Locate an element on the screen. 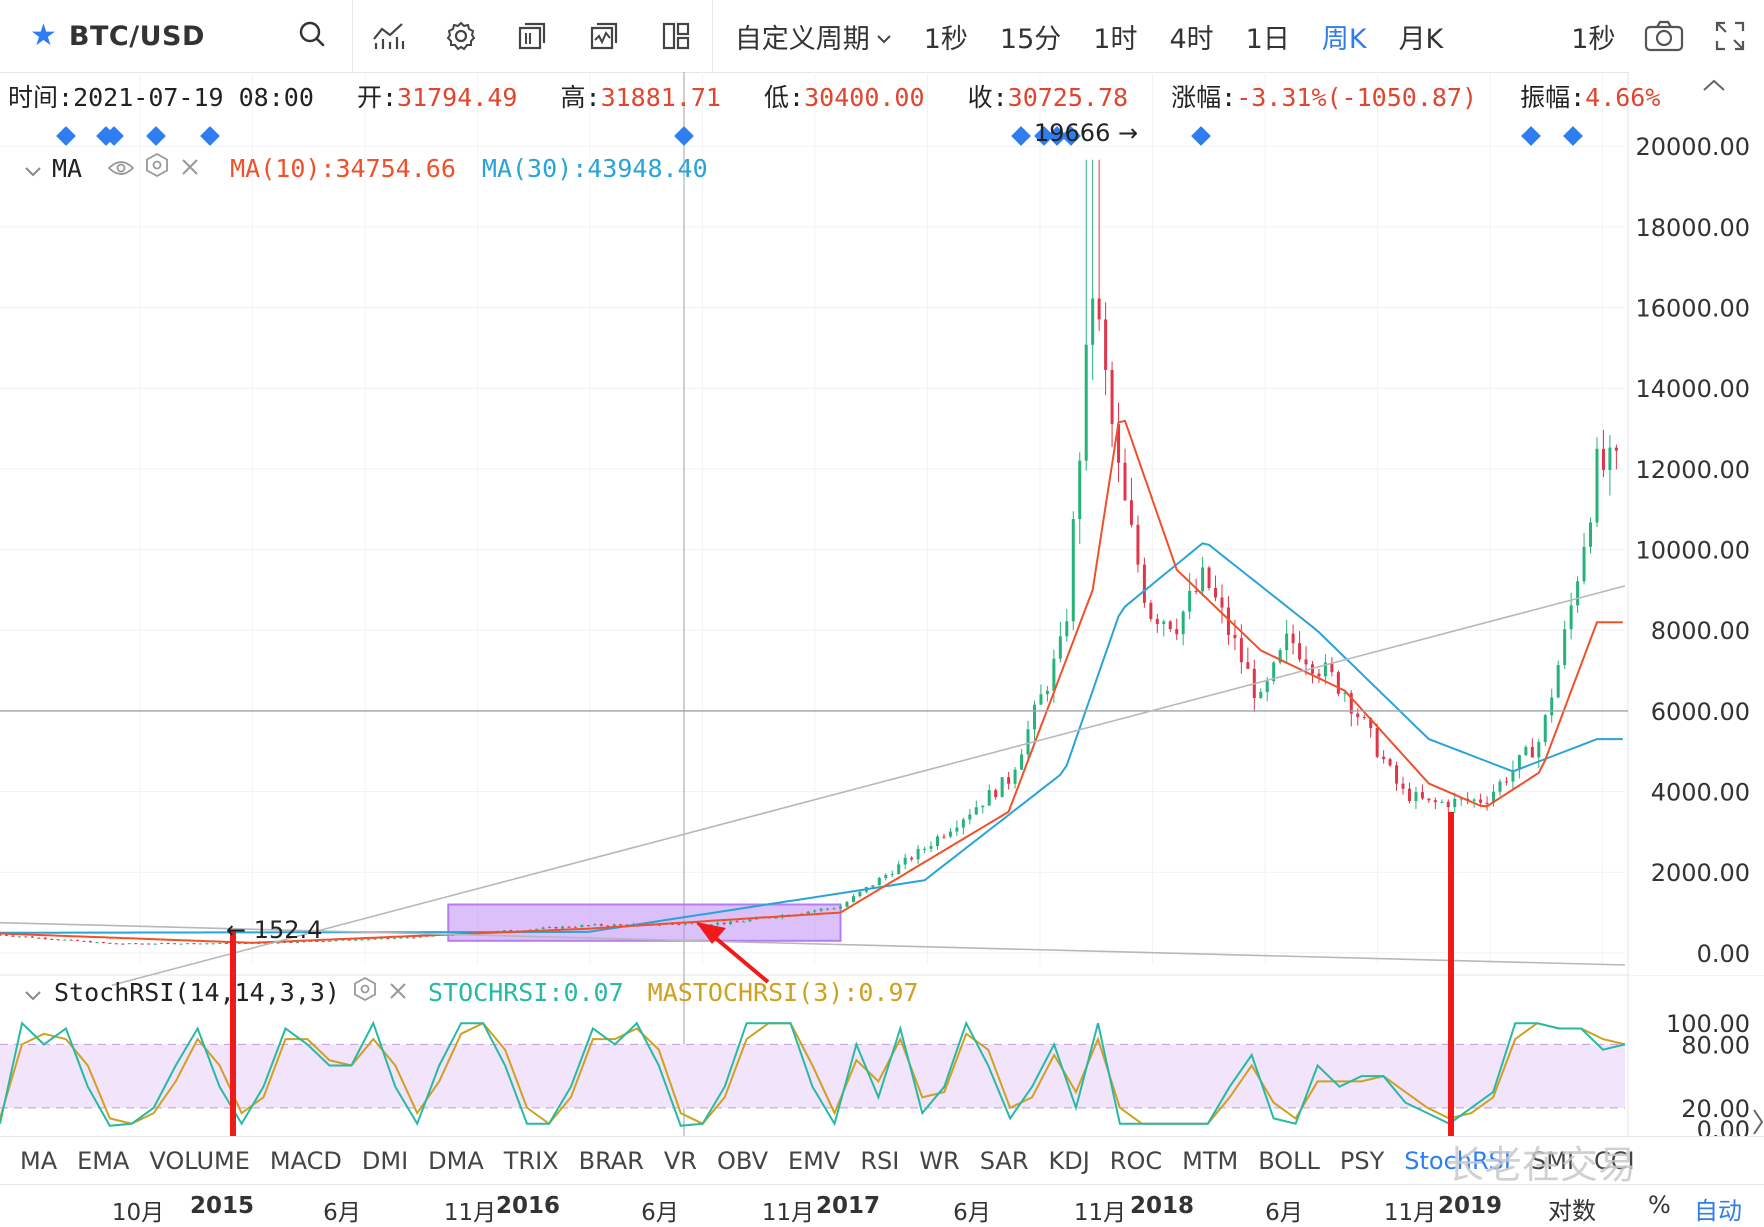 The height and width of the screenshot is (1227, 1764). price-axis-bg is located at coordinates (1696, 523).